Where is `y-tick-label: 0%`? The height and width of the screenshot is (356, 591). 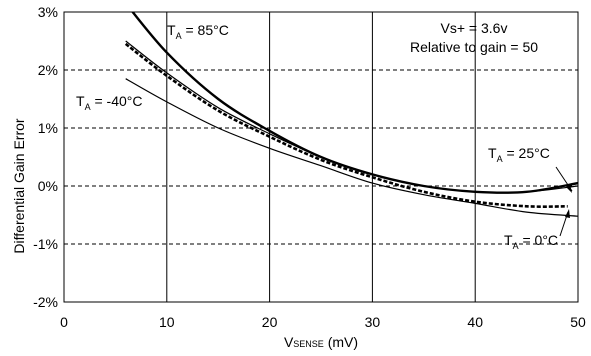 y-tick-label: 0% is located at coordinates (48, 186).